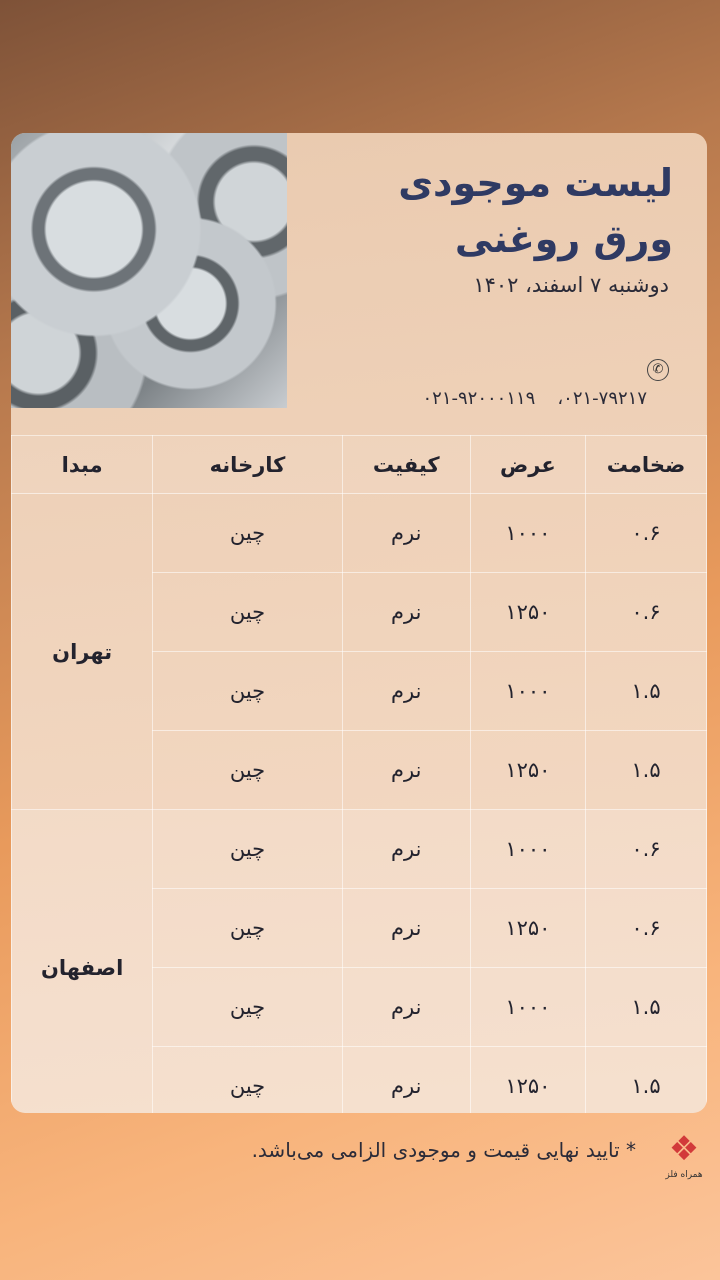  I want to click on logo-icon: ❖, so click(684, 1149).